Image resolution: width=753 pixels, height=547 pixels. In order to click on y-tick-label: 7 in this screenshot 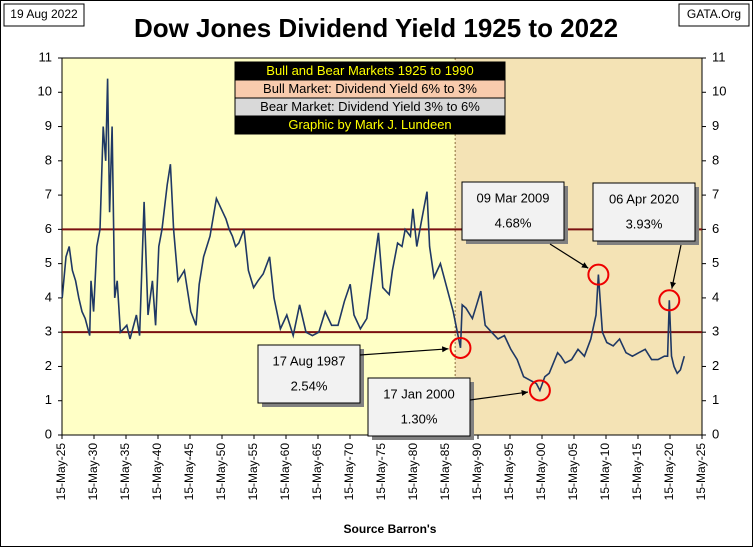, I will do `click(48, 194)`.